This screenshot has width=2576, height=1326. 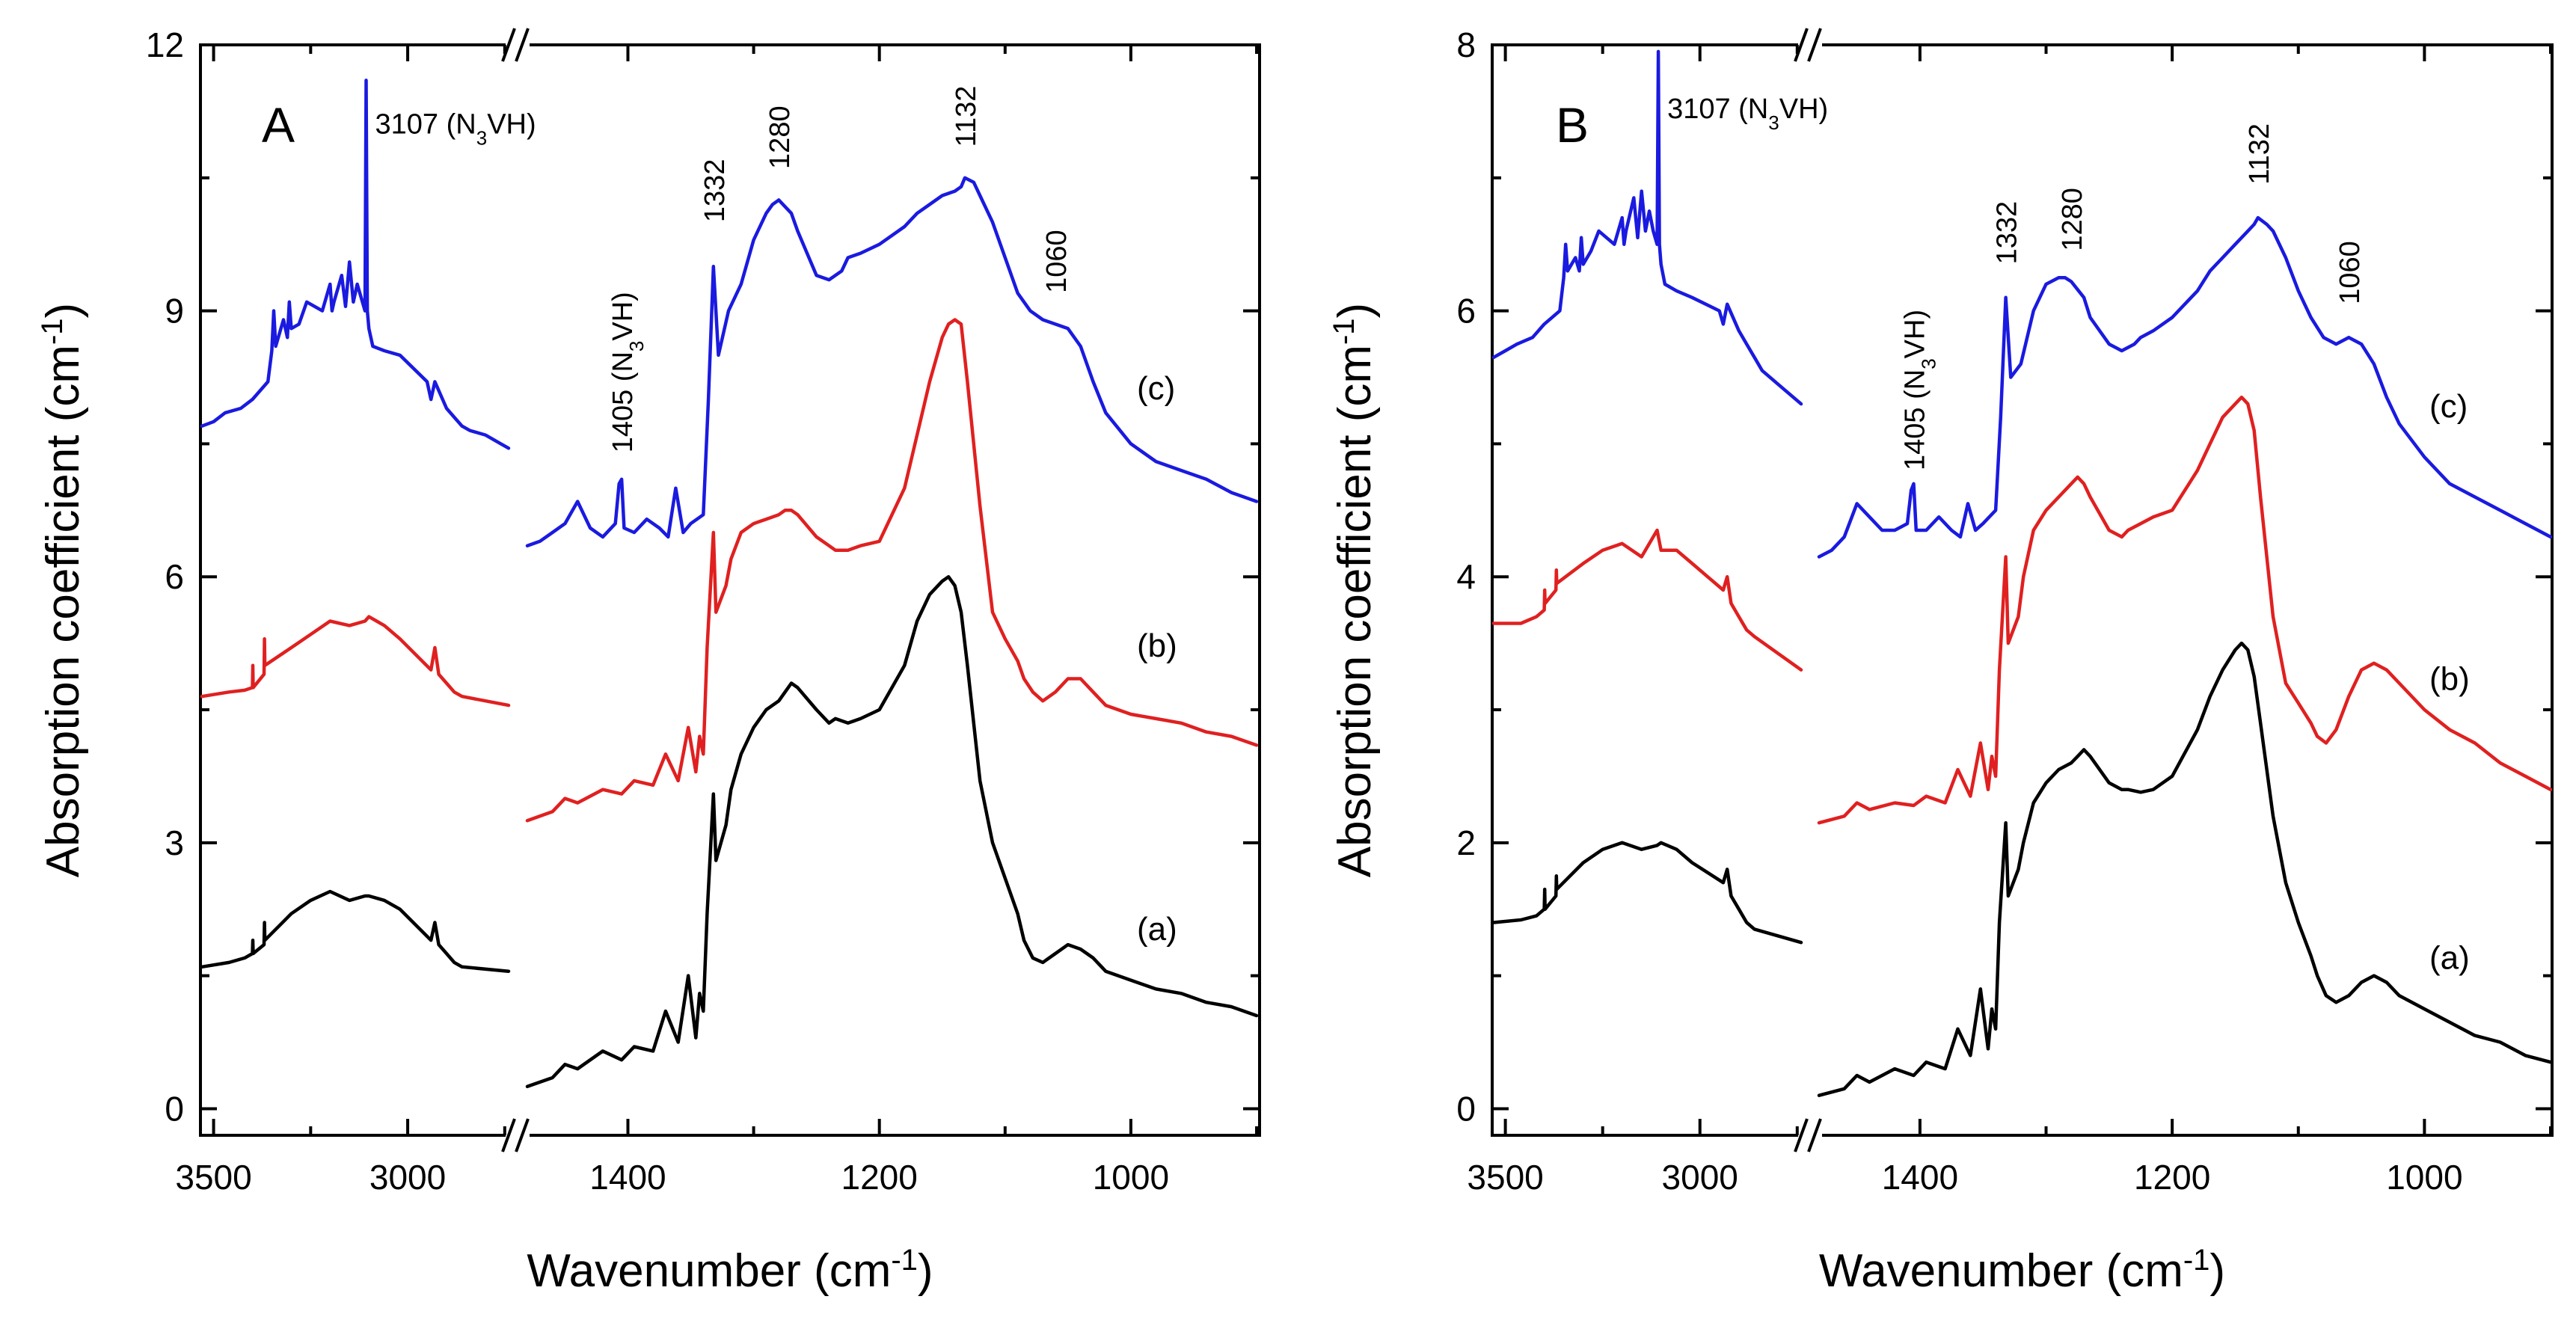 I want to click on y-tick-label: 4, so click(x=1466, y=576).